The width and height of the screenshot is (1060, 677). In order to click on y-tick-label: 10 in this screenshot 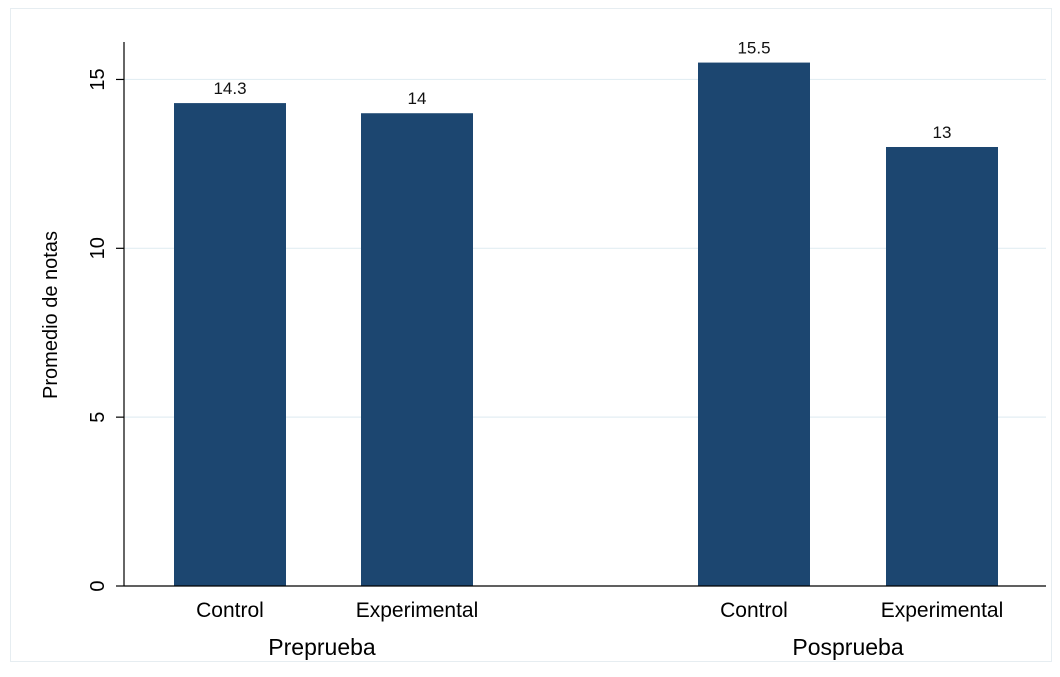, I will do `click(98, 248)`.